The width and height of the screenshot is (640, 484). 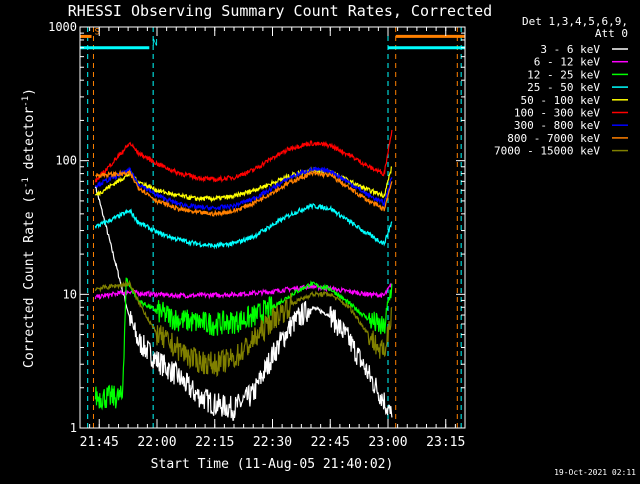 I want to click on y-axis-label: Corrected Count Rate (s-1 detector-1), so click(x=29, y=228).